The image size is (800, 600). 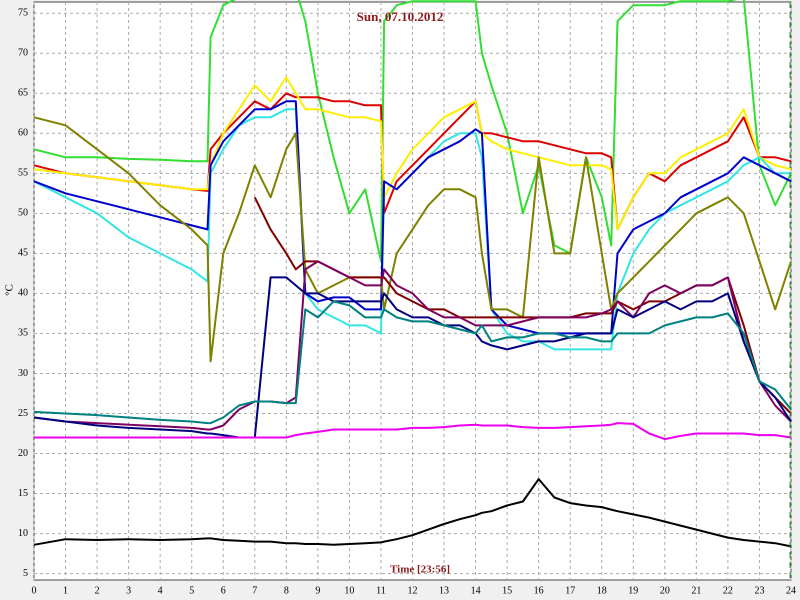 I want to click on x-tick-label: 16, so click(x=539, y=590).